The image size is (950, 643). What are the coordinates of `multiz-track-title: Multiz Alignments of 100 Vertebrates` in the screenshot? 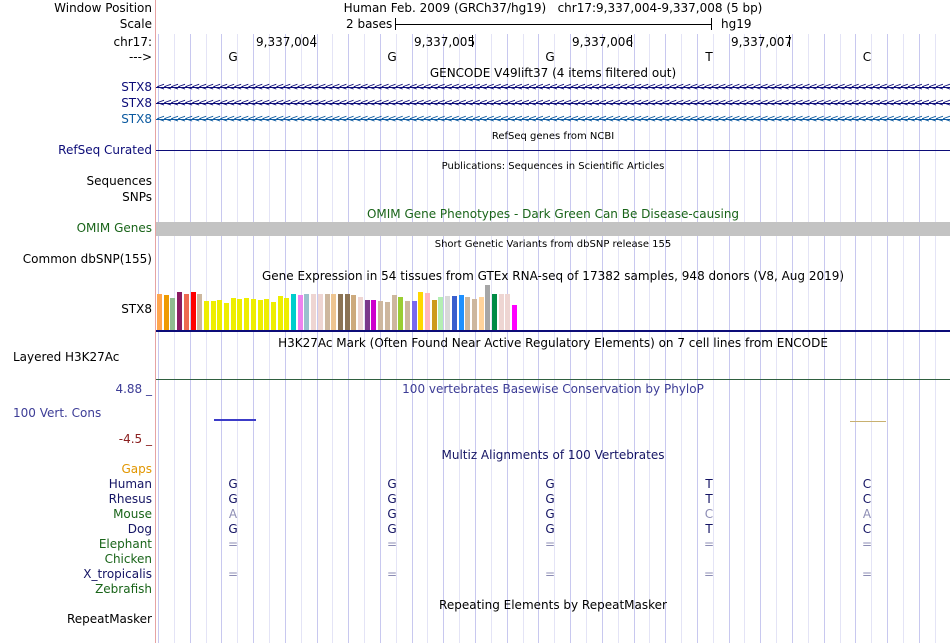 It's located at (553, 455).